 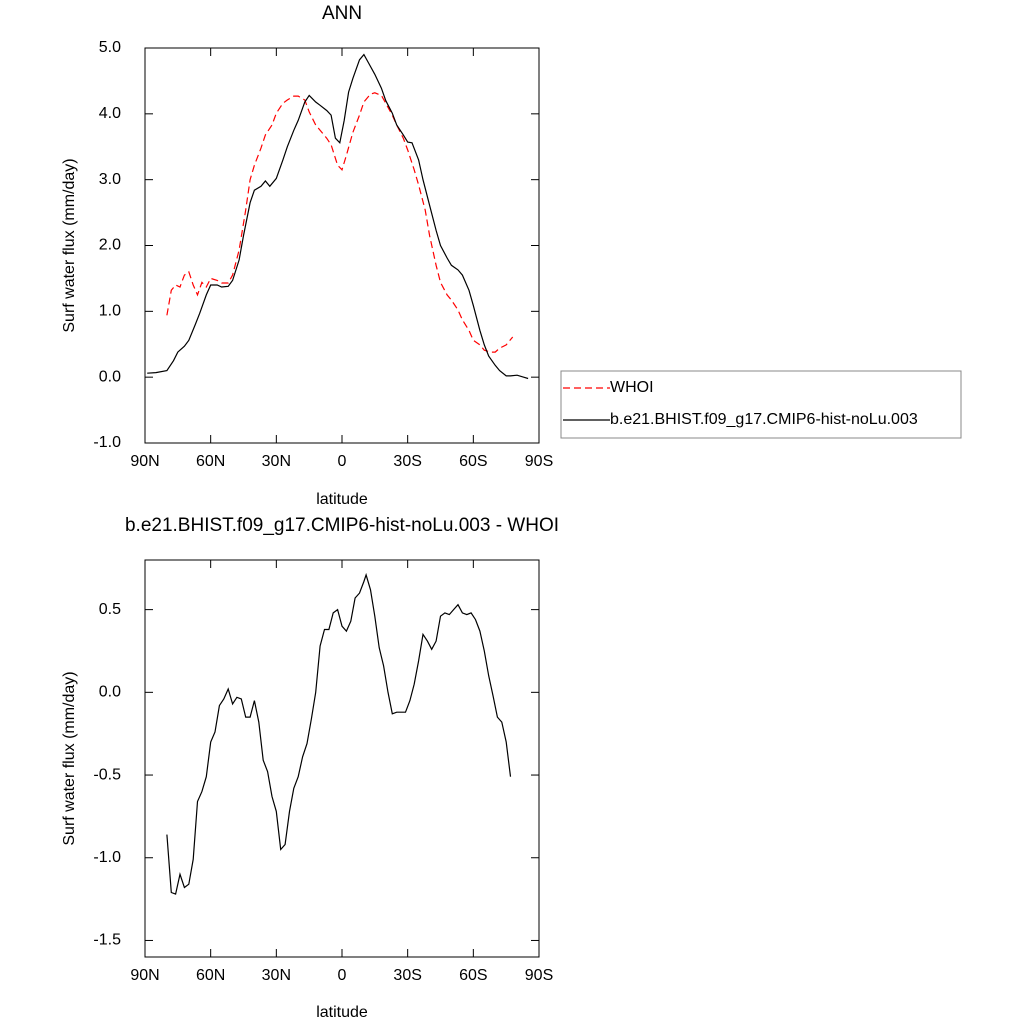 What do you see at coordinates (342, 13) in the screenshot?
I see `chart-title: ANN` at bounding box center [342, 13].